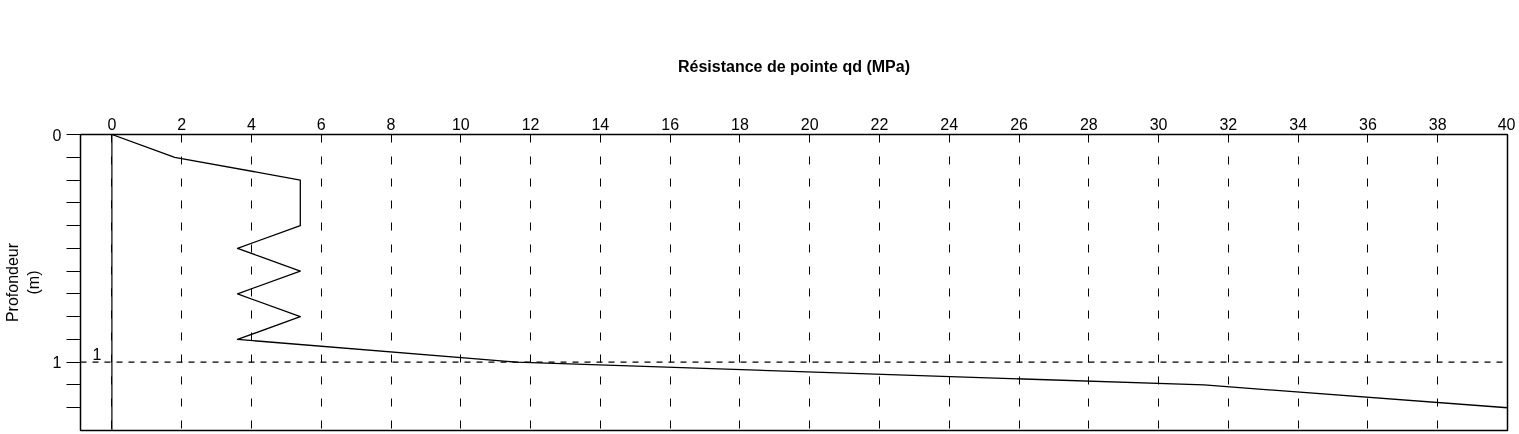  Describe the element at coordinates (1368, 124) in the screenshot. I see `x-tick-label: 36` at that location.